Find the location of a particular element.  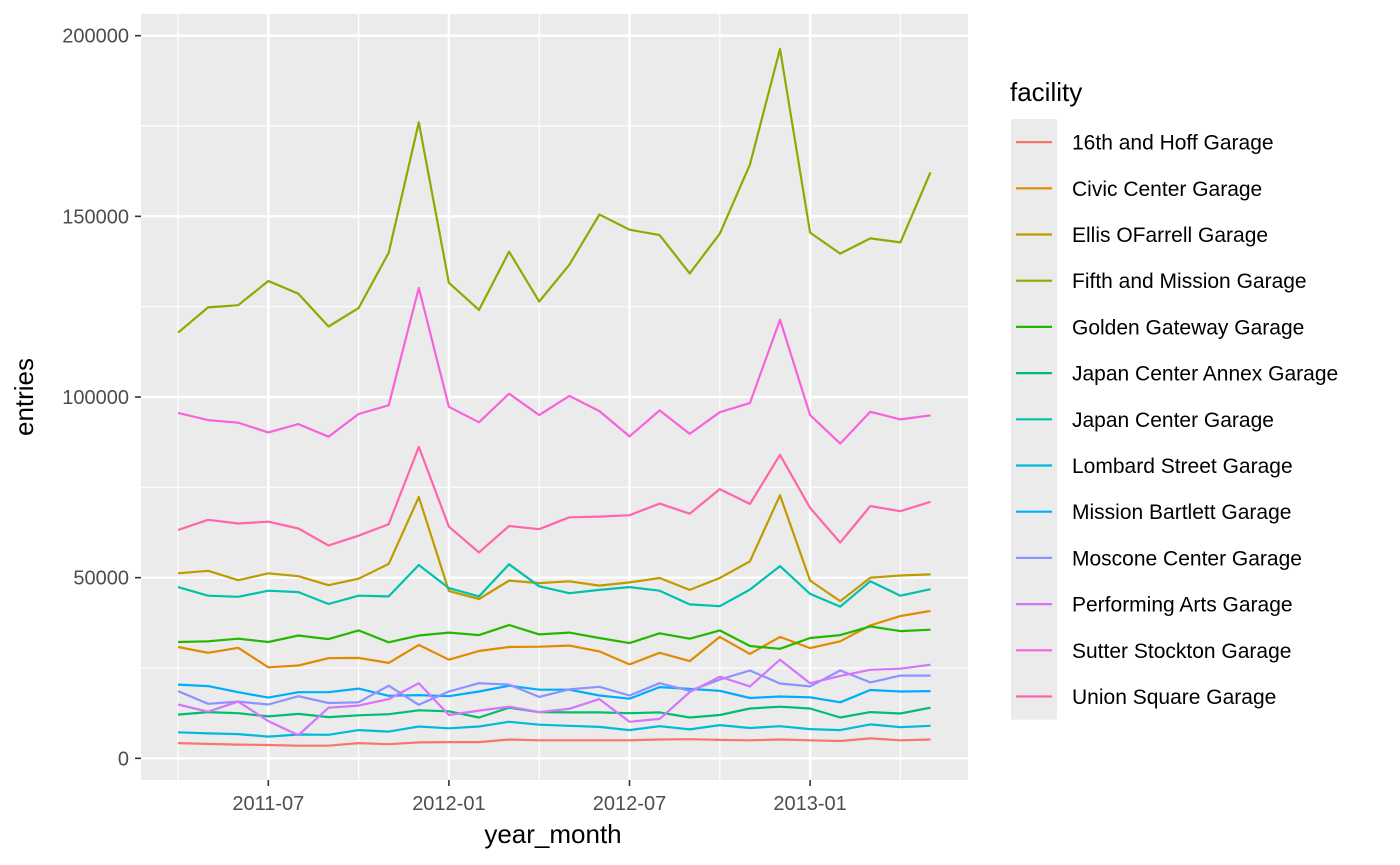

y-tick-label: 50000 is located at coordinates (101, 579).